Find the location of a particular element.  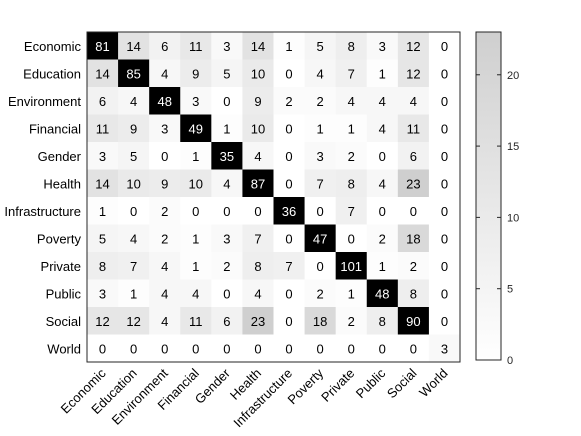

cell-value-label: 18 is located at coordinates (320, 321).